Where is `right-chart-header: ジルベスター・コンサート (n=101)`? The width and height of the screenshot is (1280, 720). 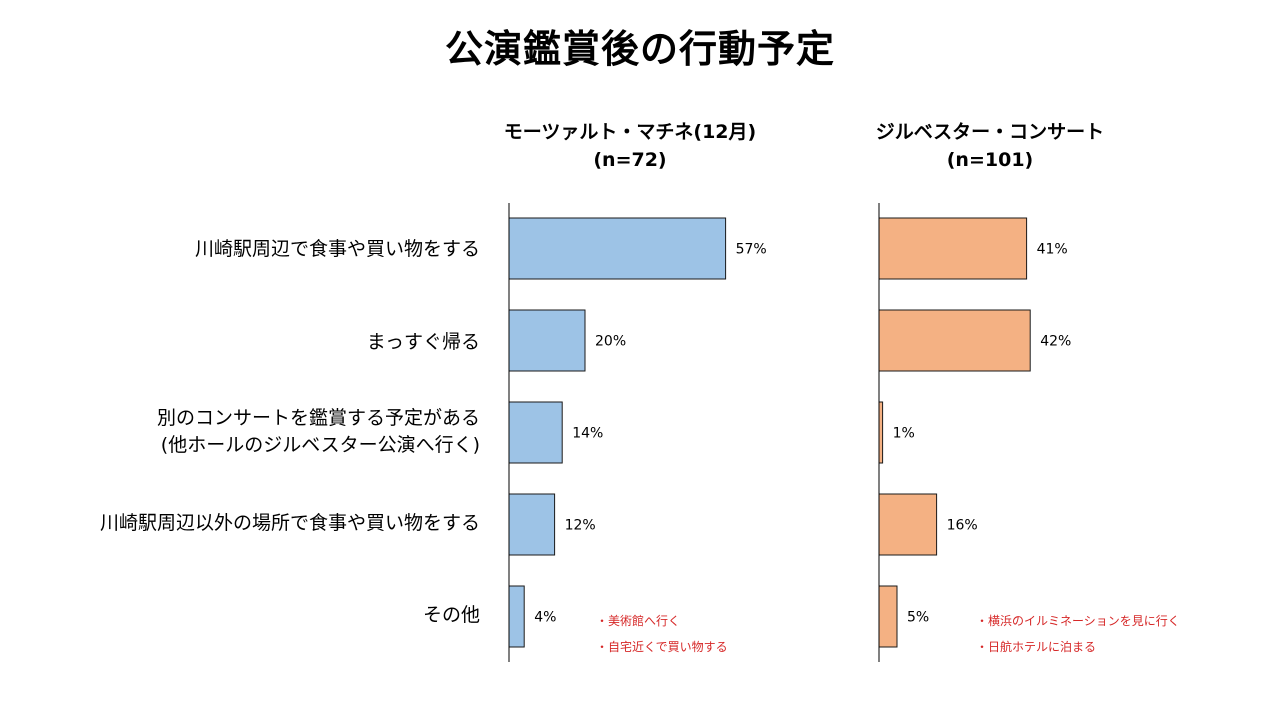 right-chart-header: ジルベスター・コンサート (n=101) is located at coordinates (990, 146).